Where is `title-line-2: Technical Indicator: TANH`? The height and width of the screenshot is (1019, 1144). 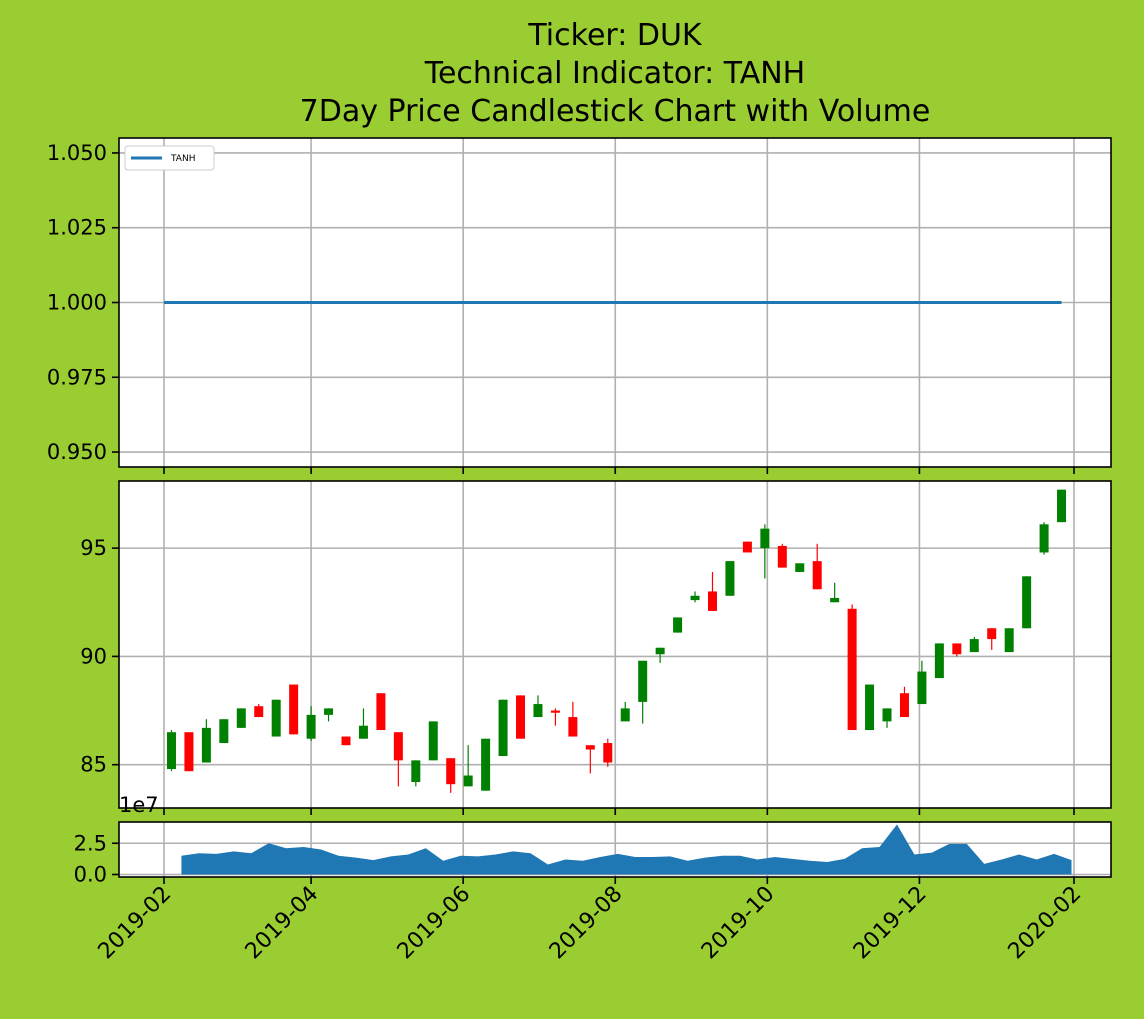 title-line-2: Technical Indicator: TANH is located at coordinates (615, 73).